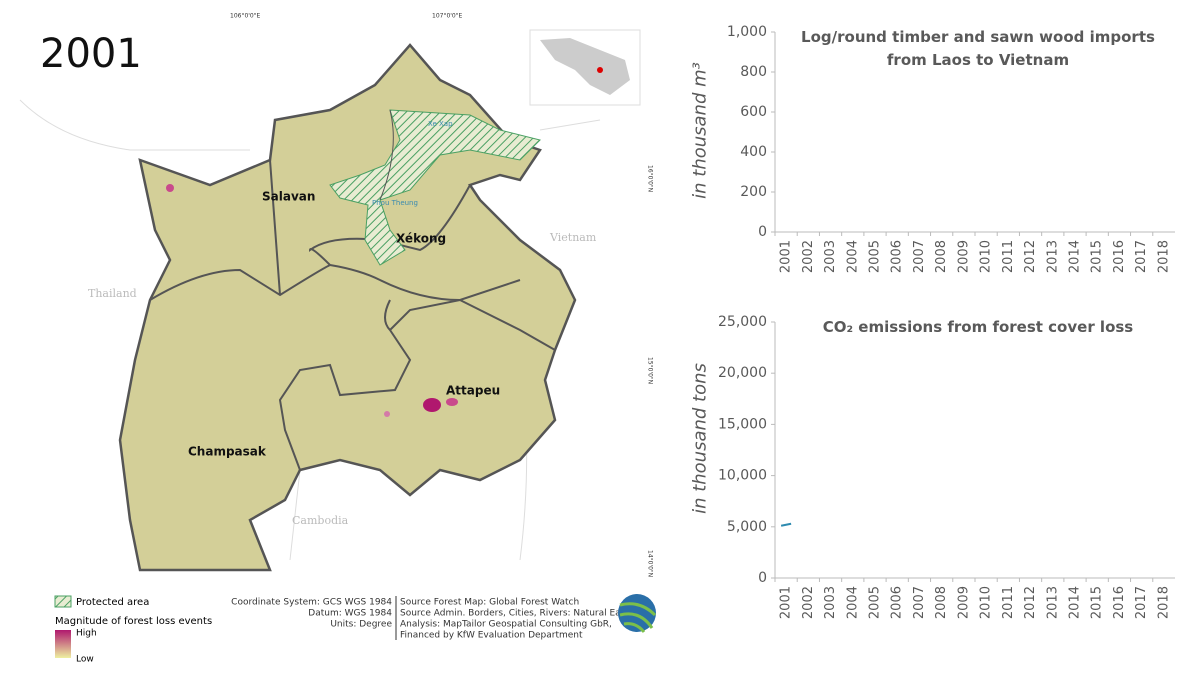 The height and width of the screenshot is (675, 1200). What do you see at coordinates (91, 54) in the screenshot?
I see `year: 2001` at bounding box center [91, 54].